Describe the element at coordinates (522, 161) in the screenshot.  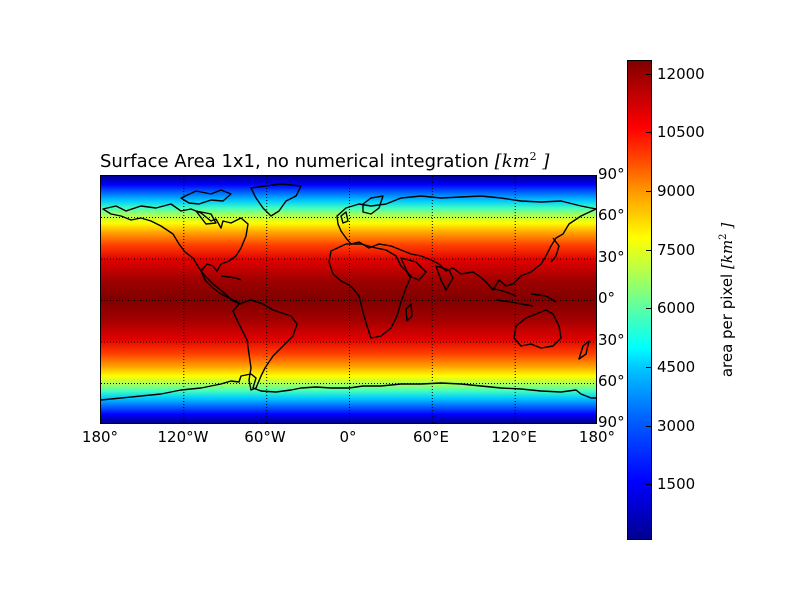
I see `chart-title-unit: [km2 ]` at that location.